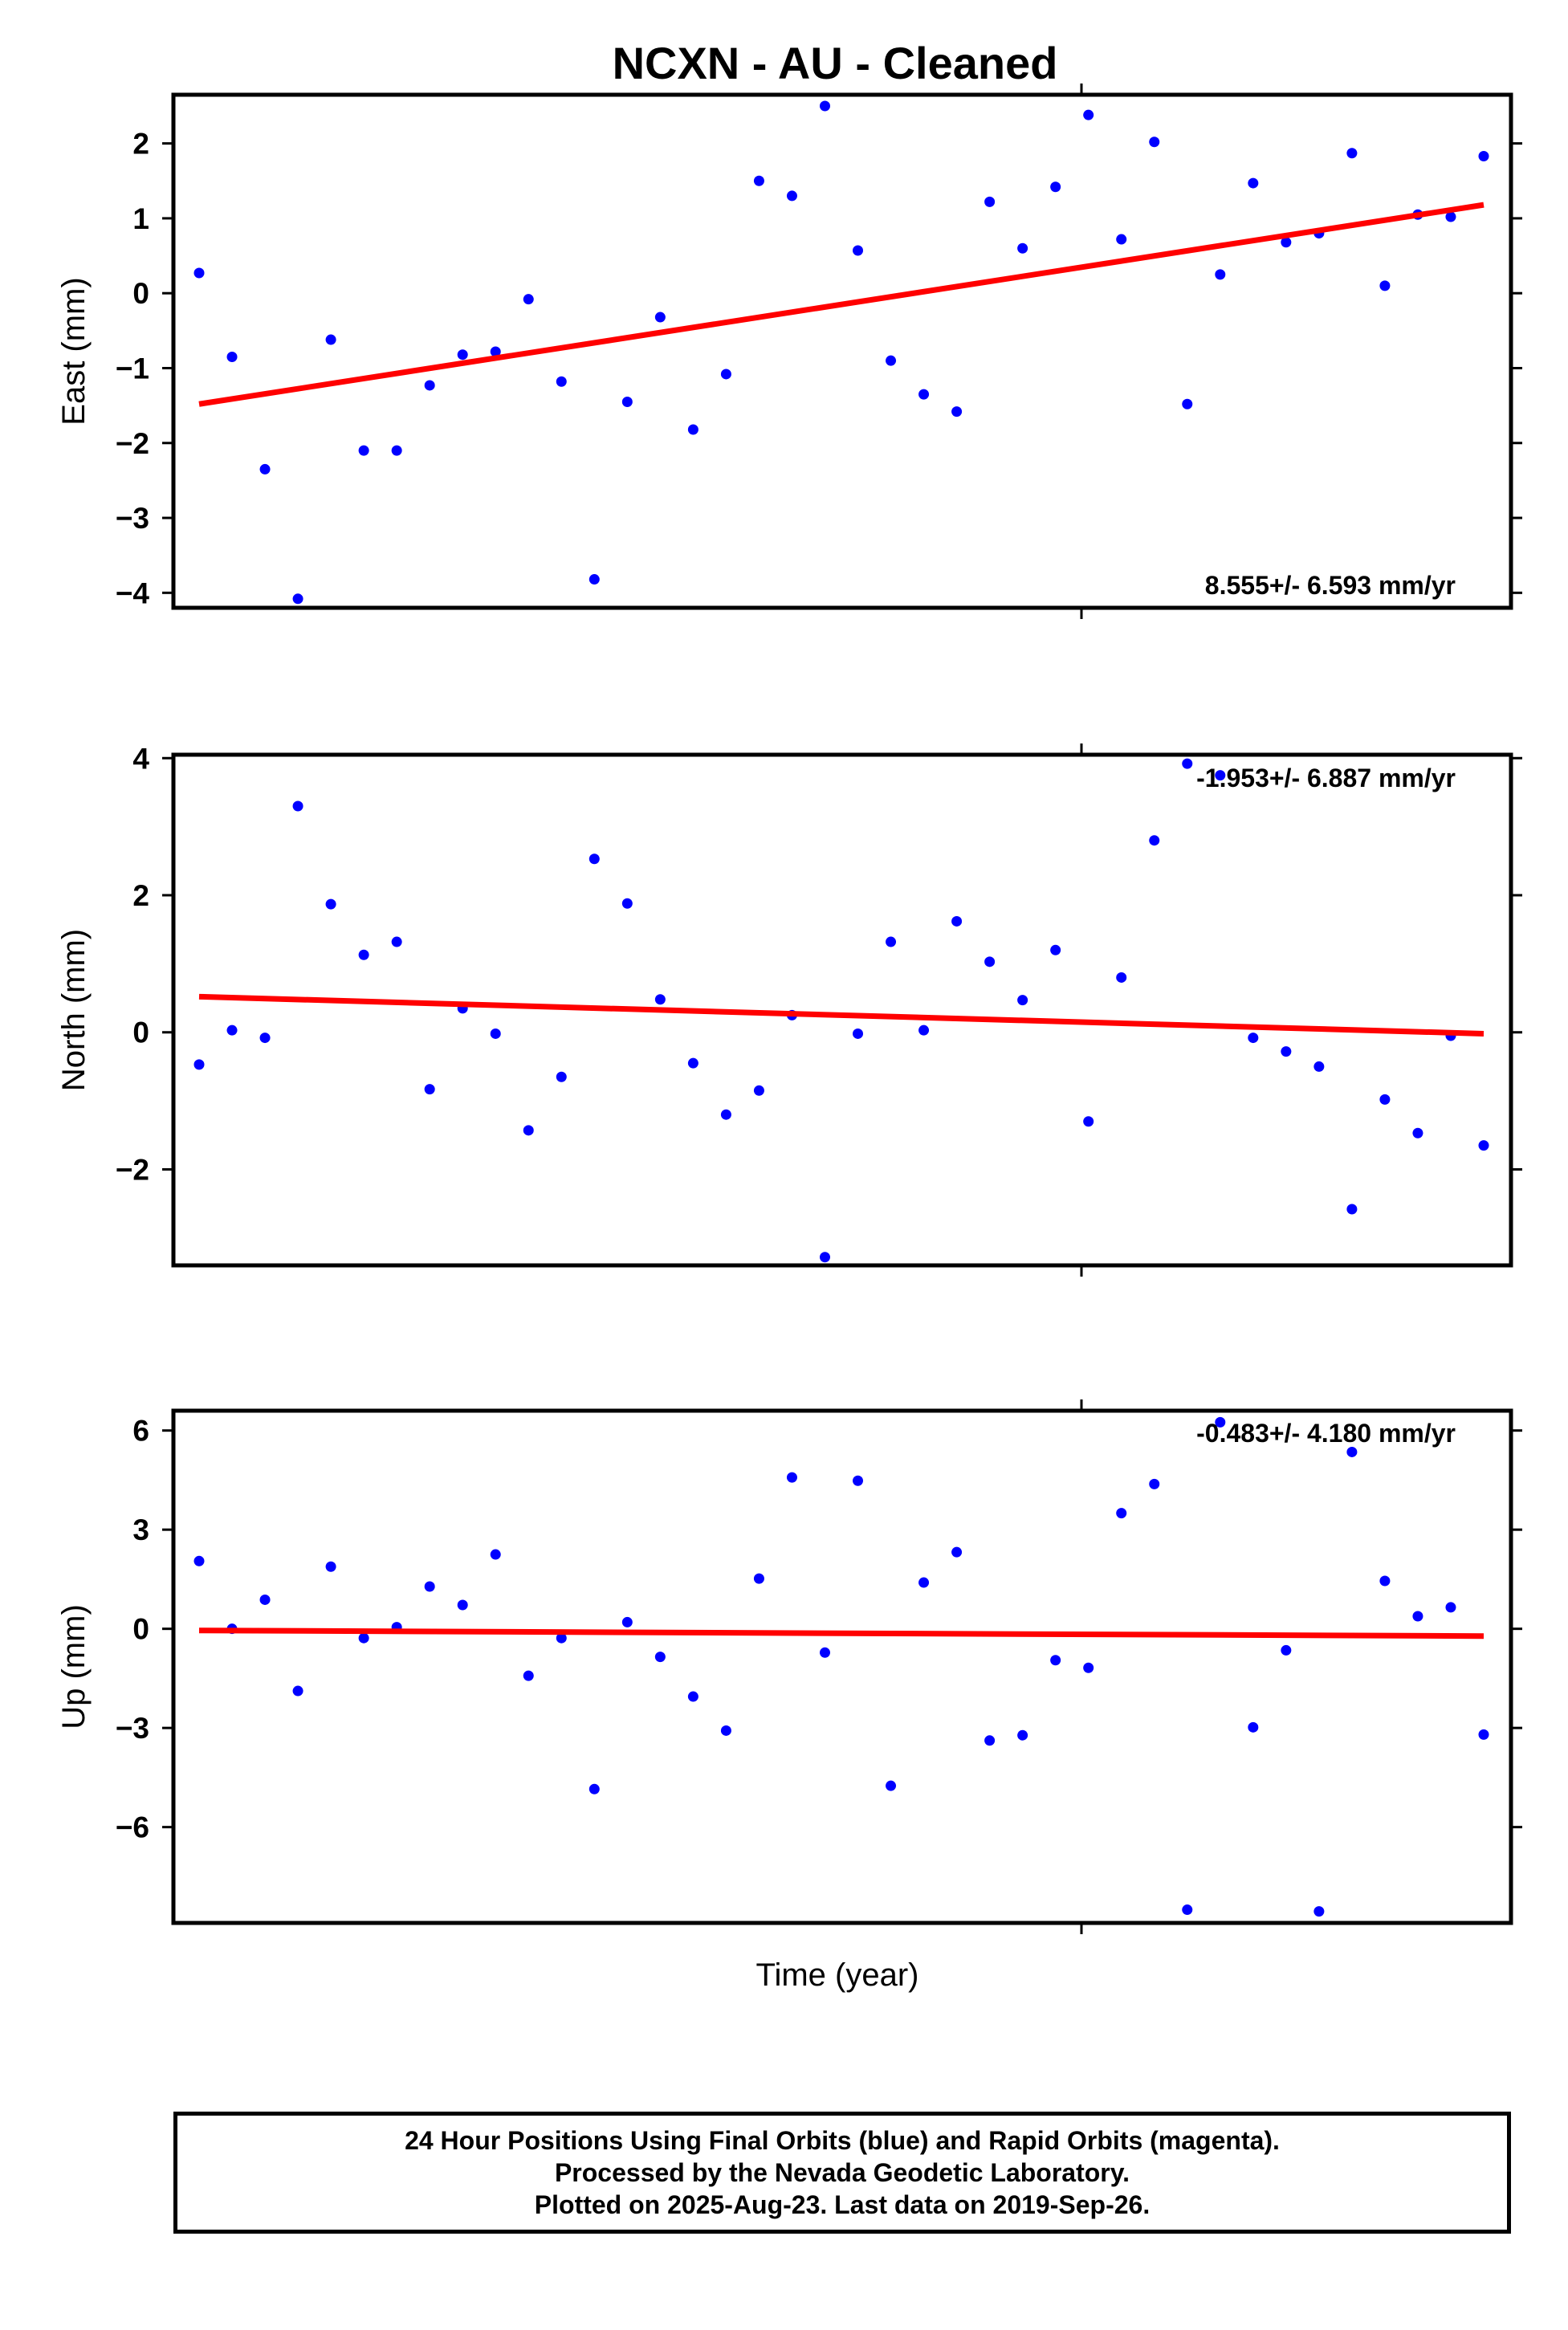 Image resolution: width=1568 pixels, height=2330 pixels. I want to click on up-y-tick-label: 6, so click(140, 1431).